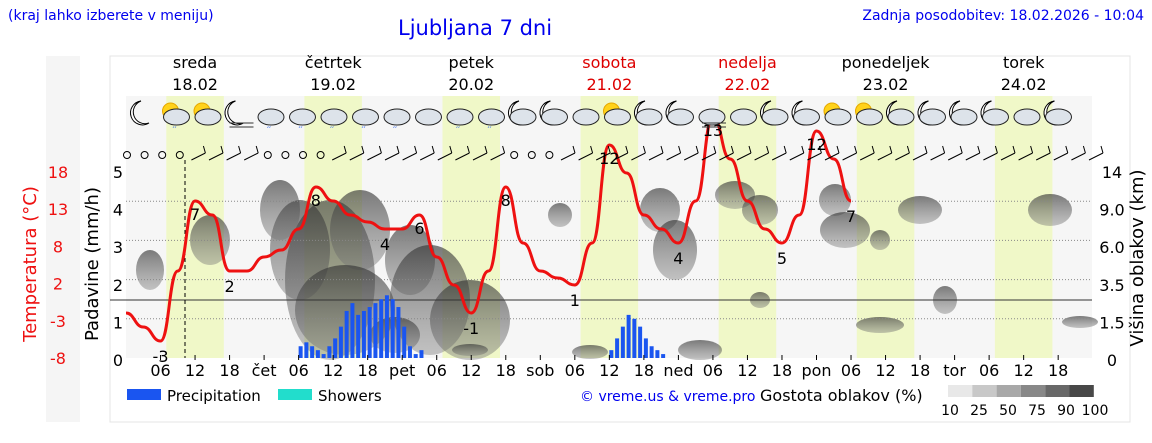 This screenshot has width=1152, height=443. Describe the element at coordinates (1111, 322) in the screenshot. I see `cloud-height-tick: 1.5` at that location.